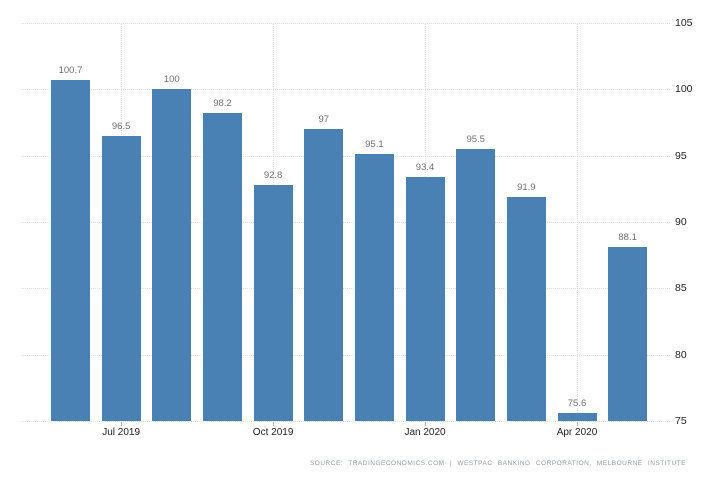  What do you see at coordinates (475, 140) in the screenshot?
I see `bar-value-label: 95.5` at bounding box center [475, 140].